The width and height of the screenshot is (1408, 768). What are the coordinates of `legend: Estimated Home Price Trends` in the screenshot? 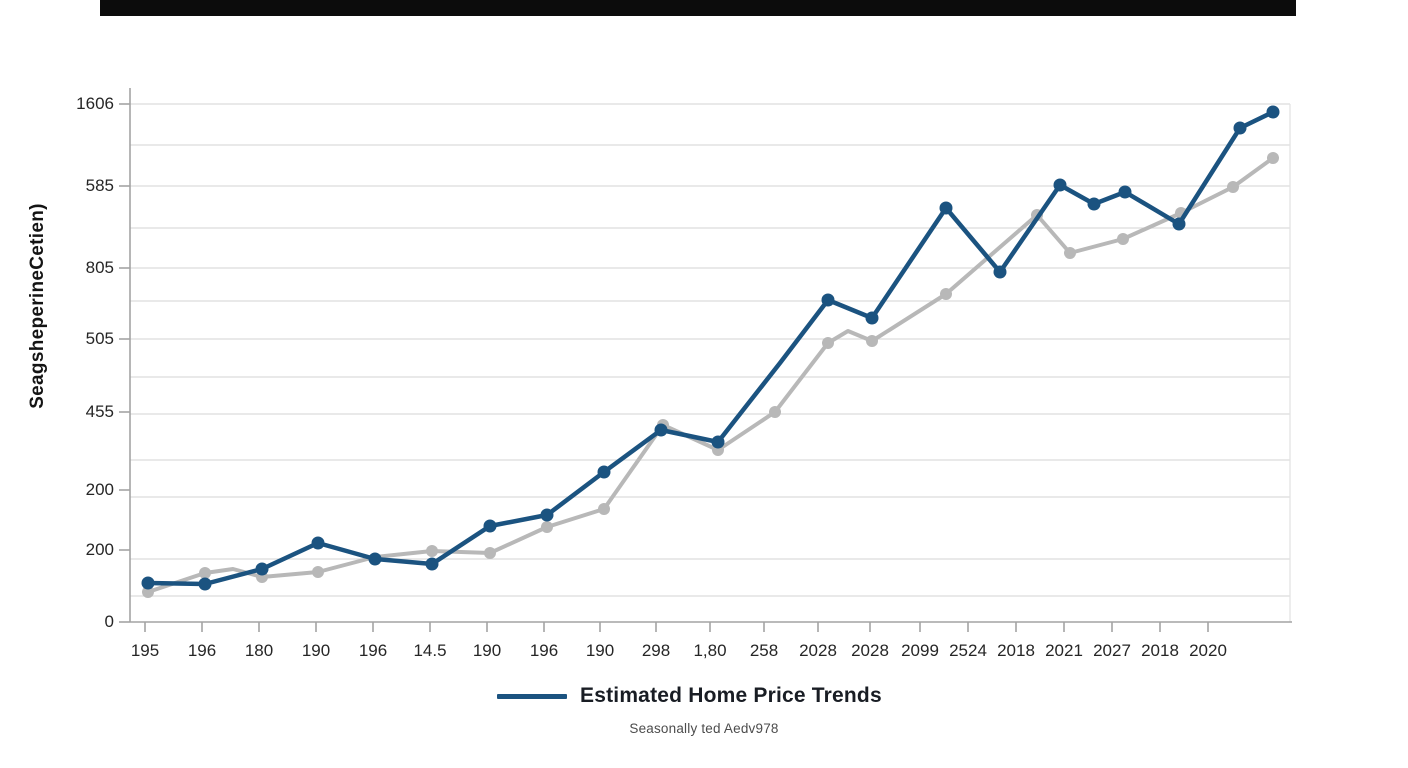 It's located at (689, 696).